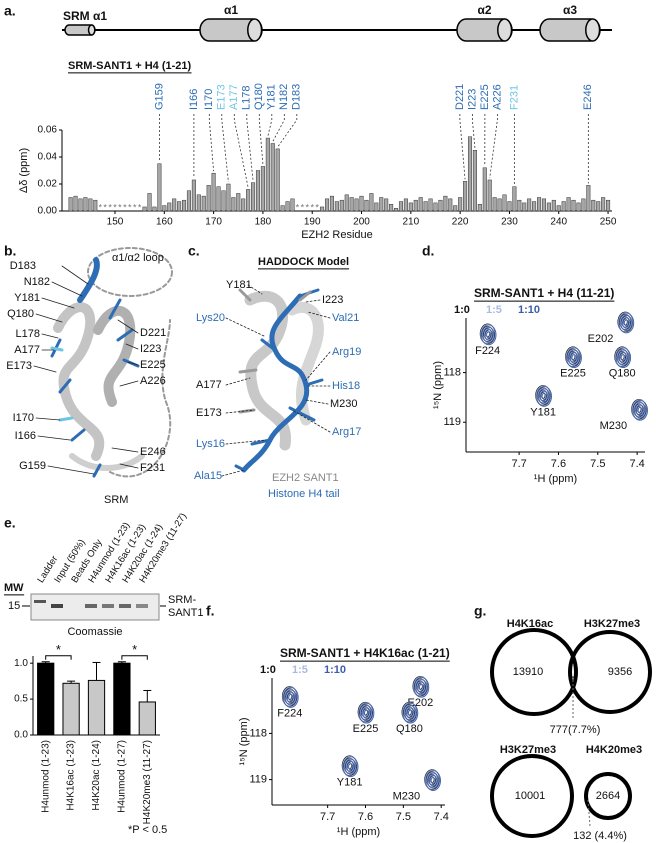  Describe the element at coordinates (208, 476) in the screenshot. I see `residue-label: Ala15` at that location.